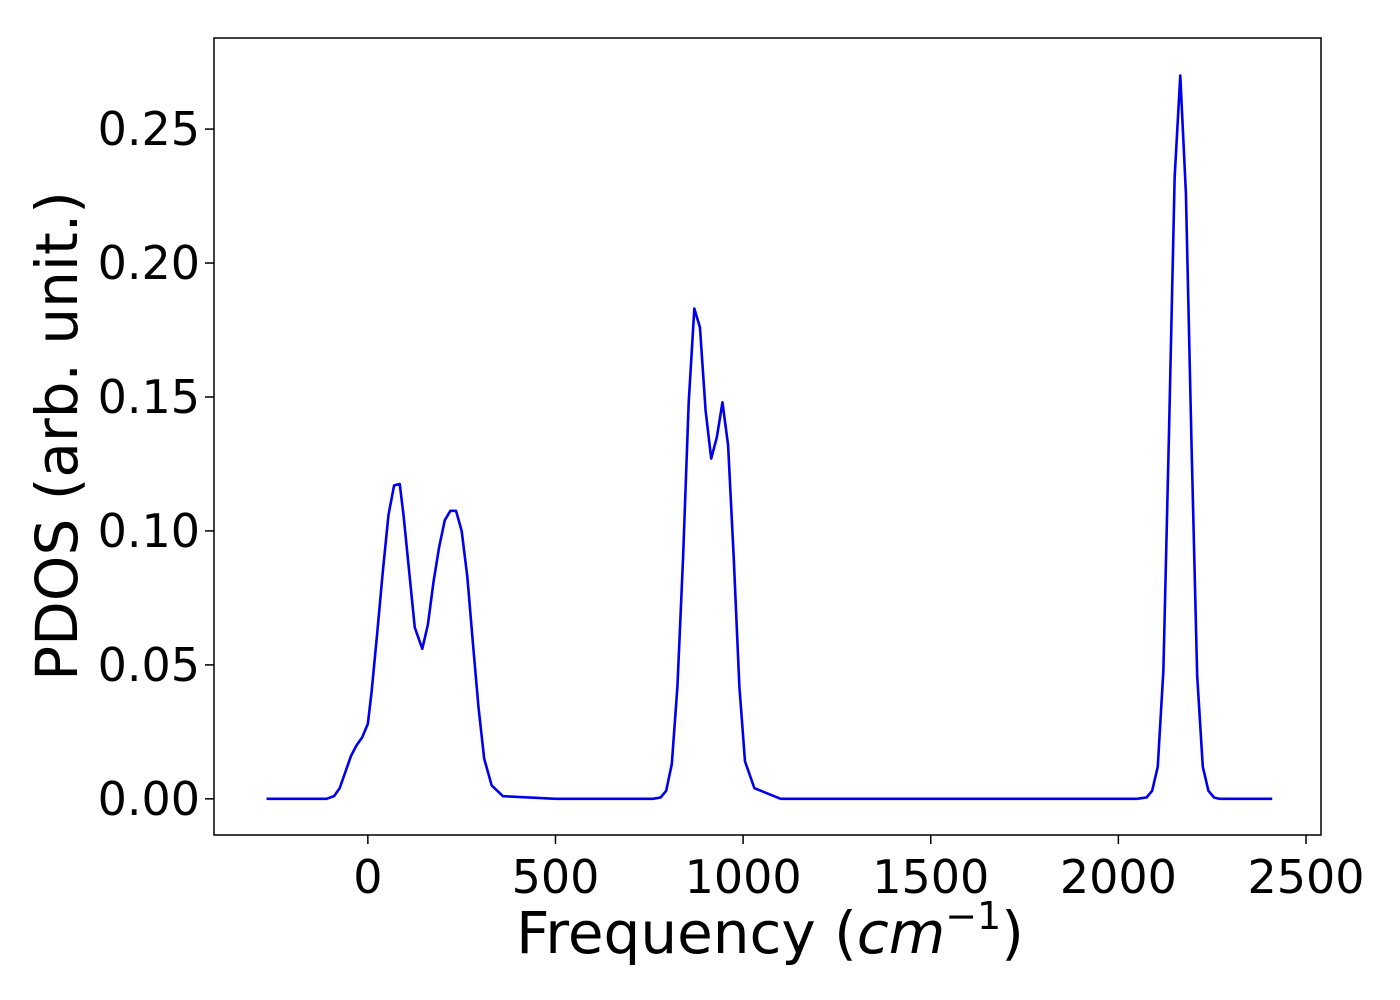 The height and width of the screenshot is (1000, 1400). I want to click on y-tick-label: 0.00, so click(149, 799).